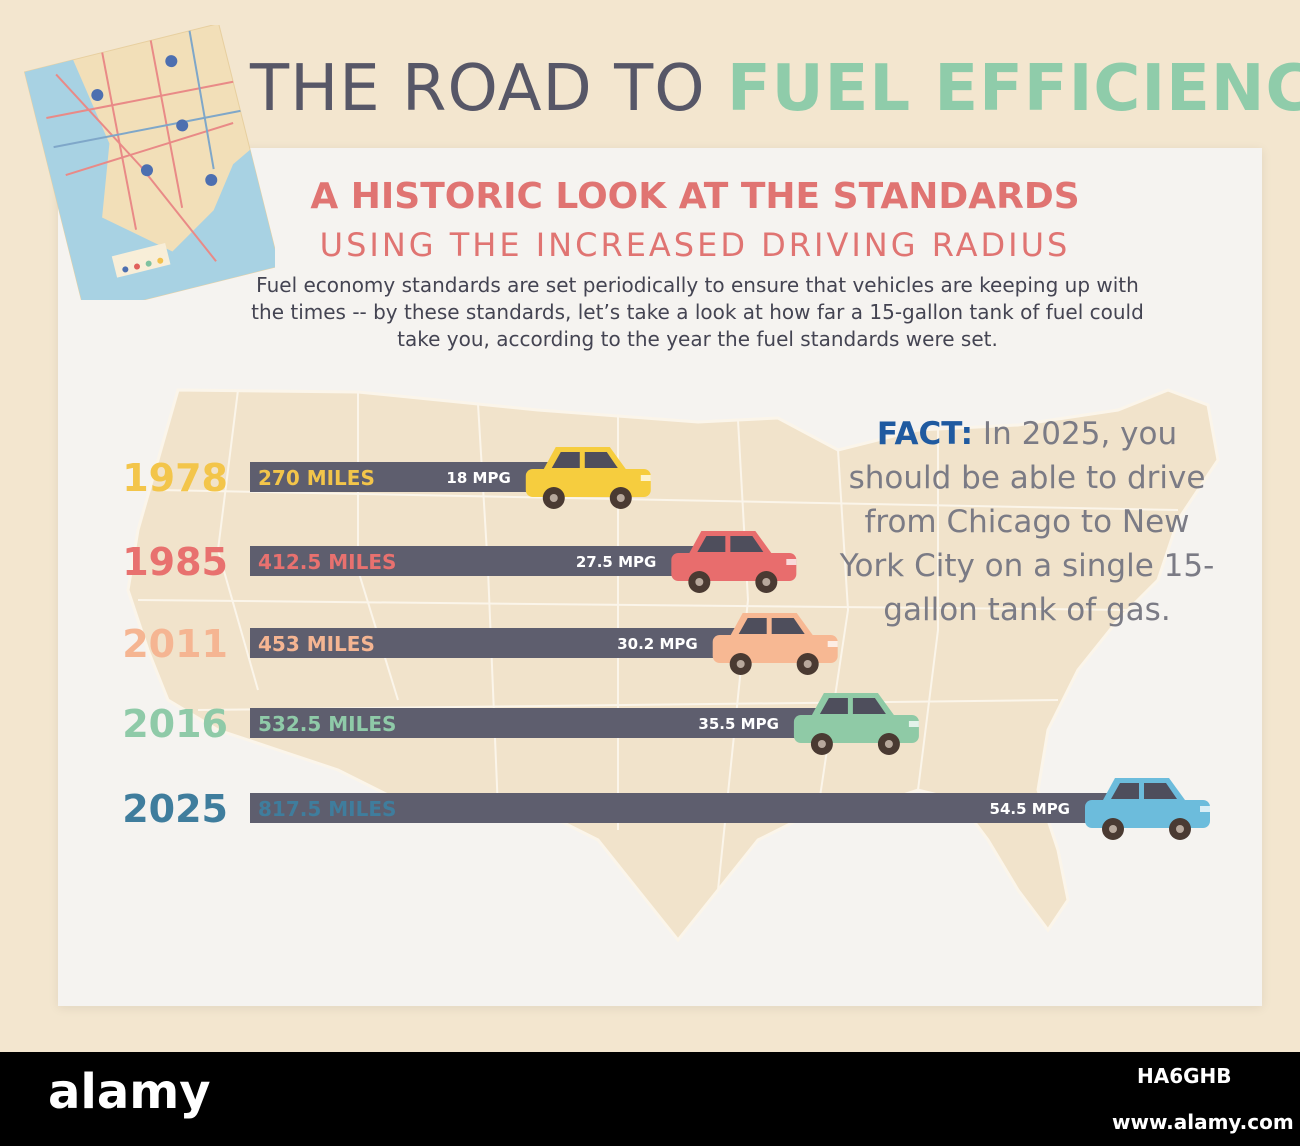 Image resolution: width=1300 pixels, height=1146 pixels. I want to click on miles-label: 532.5 MILES, so click(327, 724).